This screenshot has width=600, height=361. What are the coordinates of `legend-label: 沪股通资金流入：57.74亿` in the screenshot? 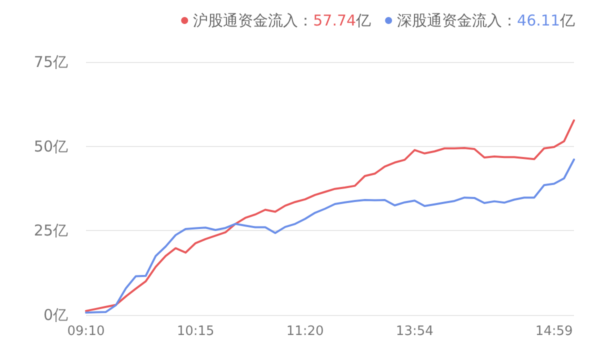 It's located at (282, 21).